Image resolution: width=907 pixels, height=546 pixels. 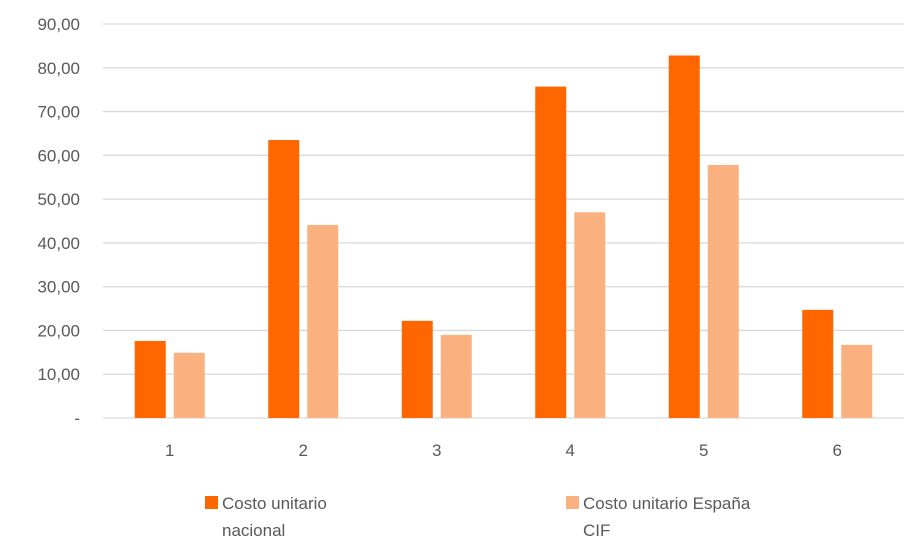 I want to click on y-tick-label: 20,00, so click(x=58, y=330).